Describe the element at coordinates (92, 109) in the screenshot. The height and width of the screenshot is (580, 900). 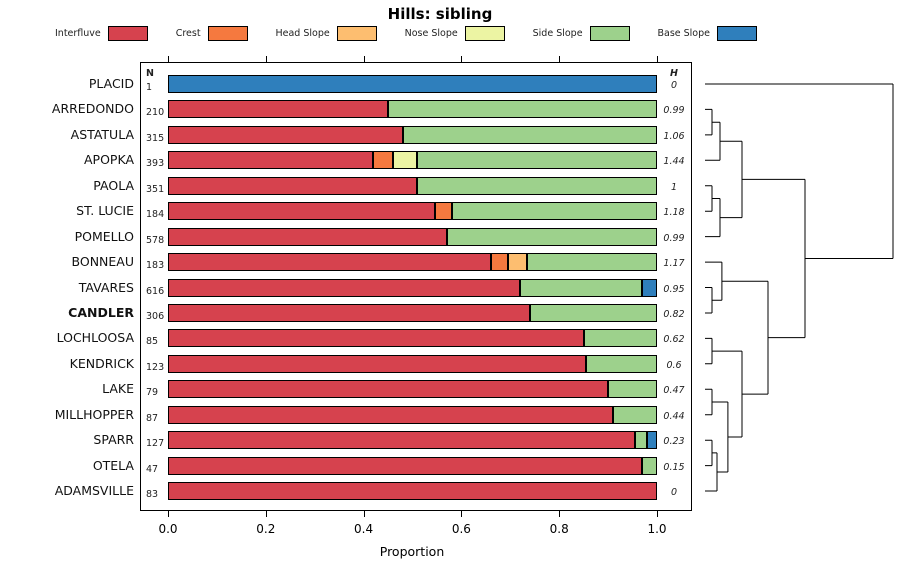
I see `row-label: ARREDONDO` at that location.